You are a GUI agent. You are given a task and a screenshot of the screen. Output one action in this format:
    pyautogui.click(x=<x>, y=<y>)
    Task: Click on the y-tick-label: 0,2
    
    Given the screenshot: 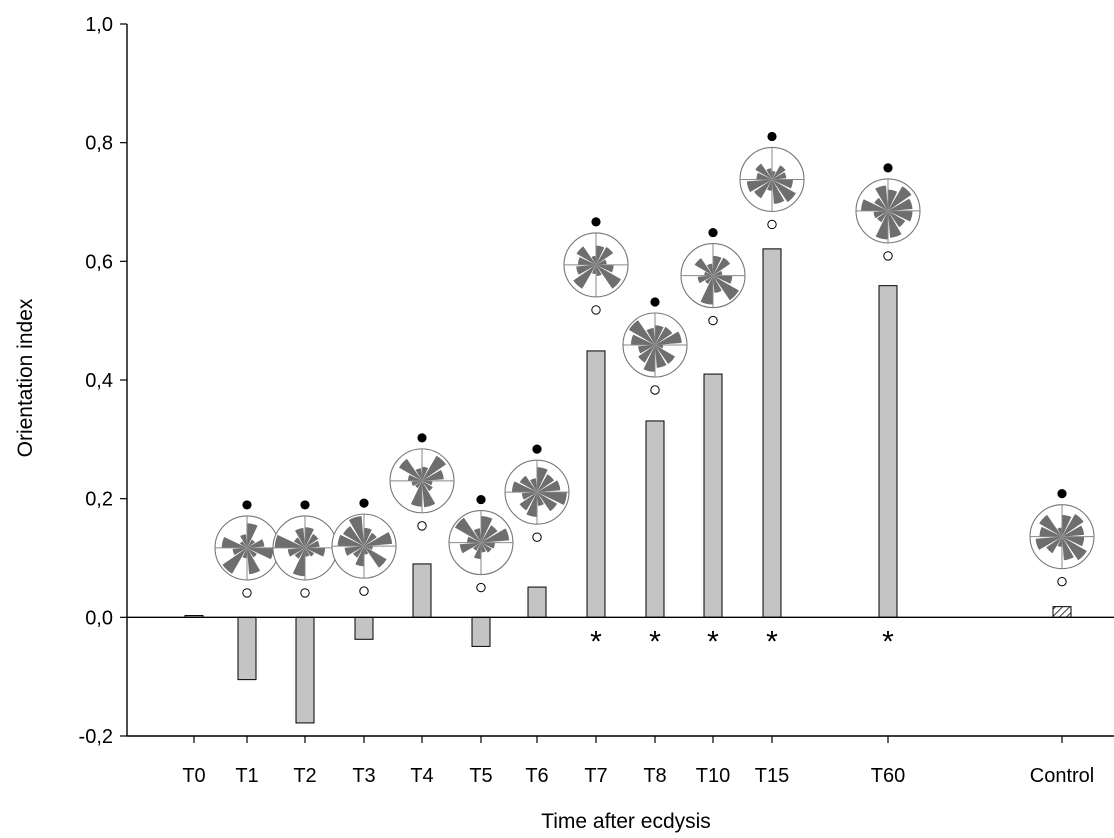 What is the action you would take?
    pyautogui.click(x=99, y=500)
    